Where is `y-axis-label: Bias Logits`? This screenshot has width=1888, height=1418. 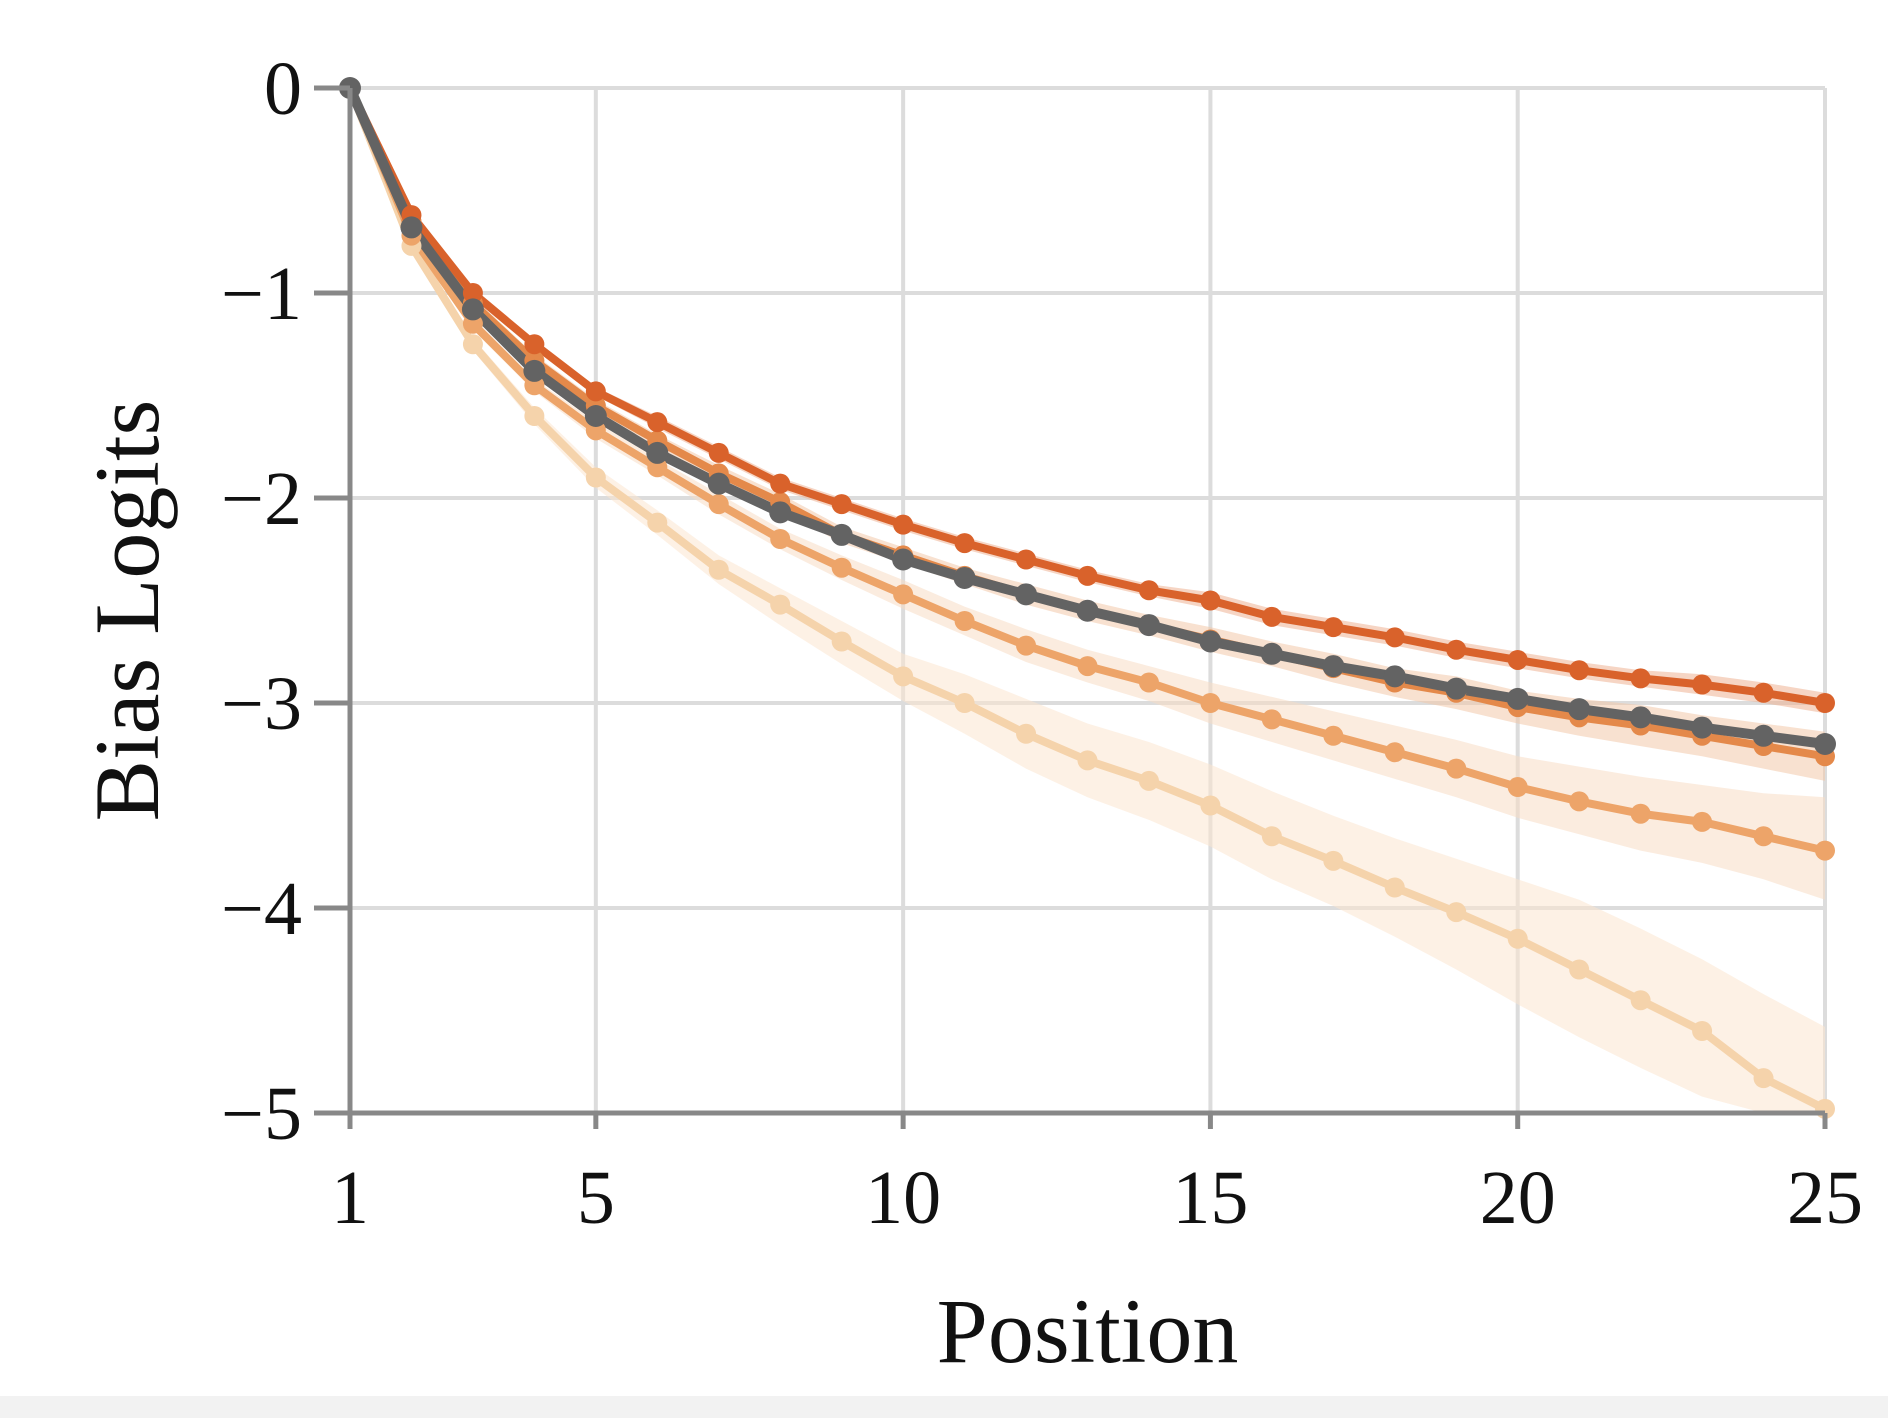 y-axis-label: Bias Logits is located at coordinates (127, 611).